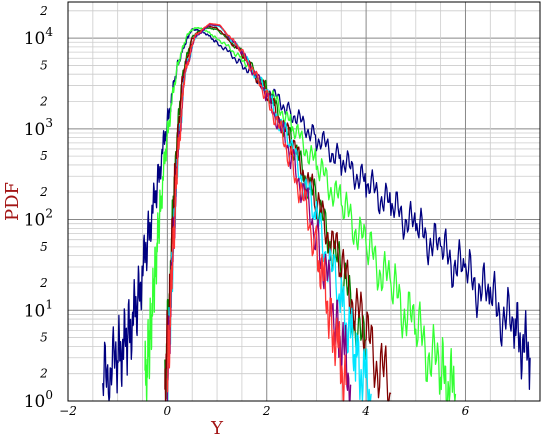 The image size is (545, 441). What do you see at coordinates (38, 400) in the screenshot?
I see `y-tick-label: 10⁰` at bounding box center [38, 400].